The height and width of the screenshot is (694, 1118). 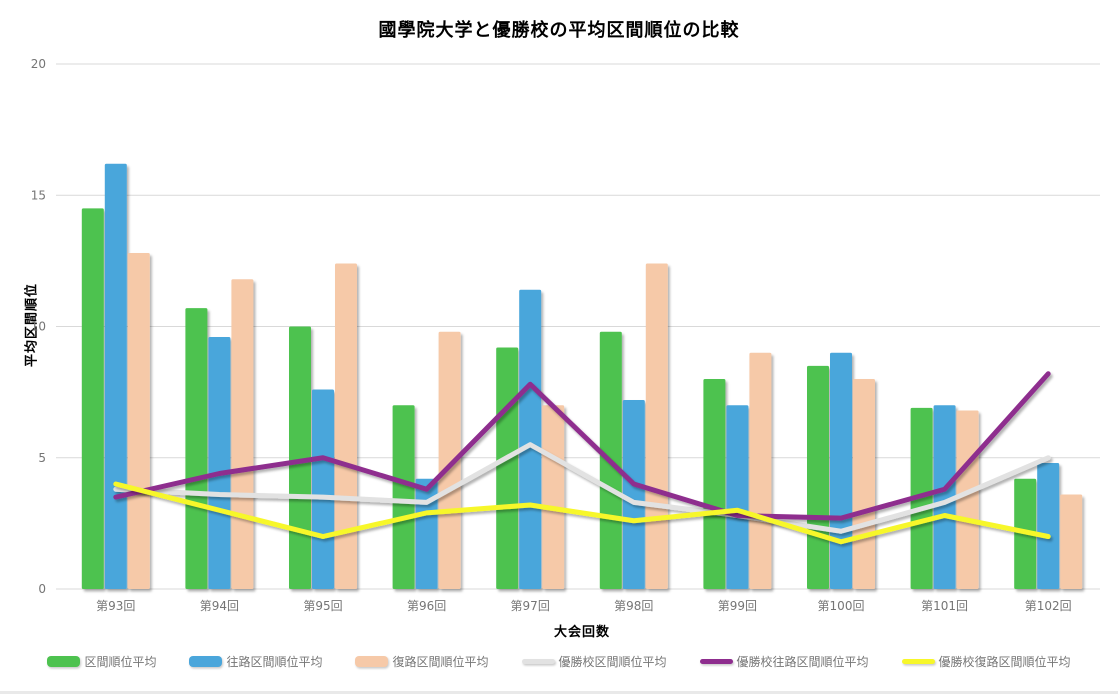 What do you see at coordinates (120, 662) in the screenshot?
I see `legend-label: 区間順位平均` at bounding box center [120, 662].